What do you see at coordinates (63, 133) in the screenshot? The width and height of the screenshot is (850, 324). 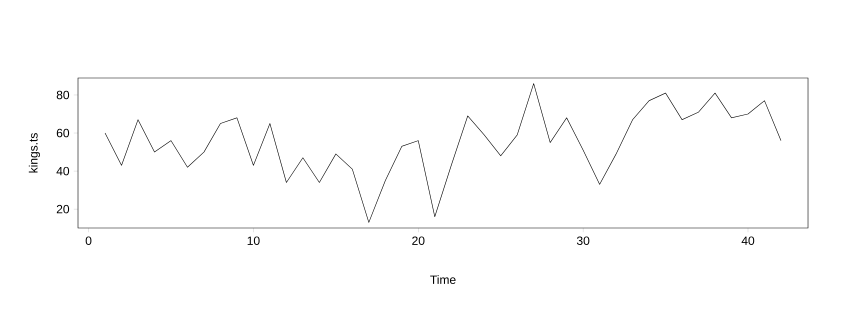 I see `y-tick-label: 60` at bounding box center [63, 133].